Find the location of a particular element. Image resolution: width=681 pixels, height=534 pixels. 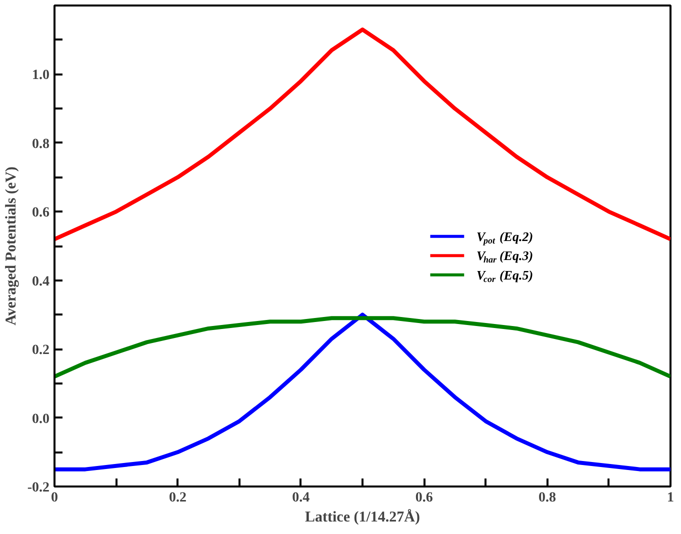

x-axis-title: Lattice (1/14.27Å) is located at coordinates (362, 517).